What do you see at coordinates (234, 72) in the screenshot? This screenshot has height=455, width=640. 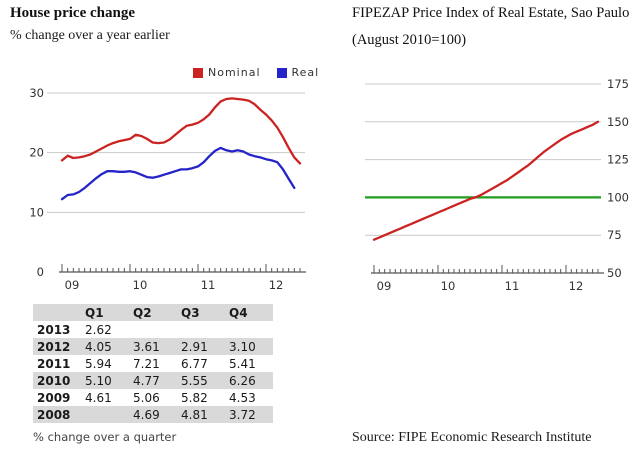 I see `legend-label-nominal: Nominal` at bounding box center [234, 72].